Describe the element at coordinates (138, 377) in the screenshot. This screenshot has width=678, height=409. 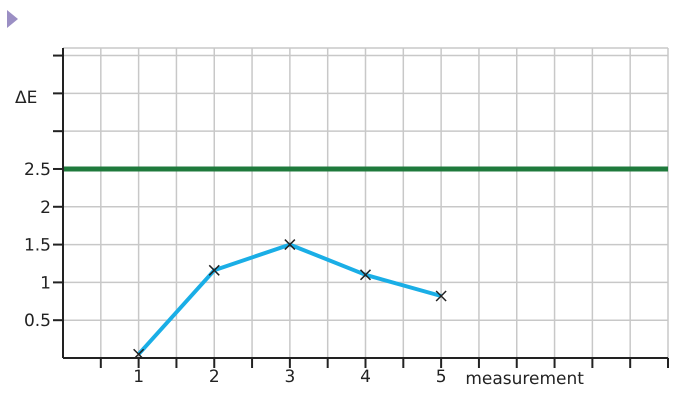
I see `x-tick-label: 1` at that location.